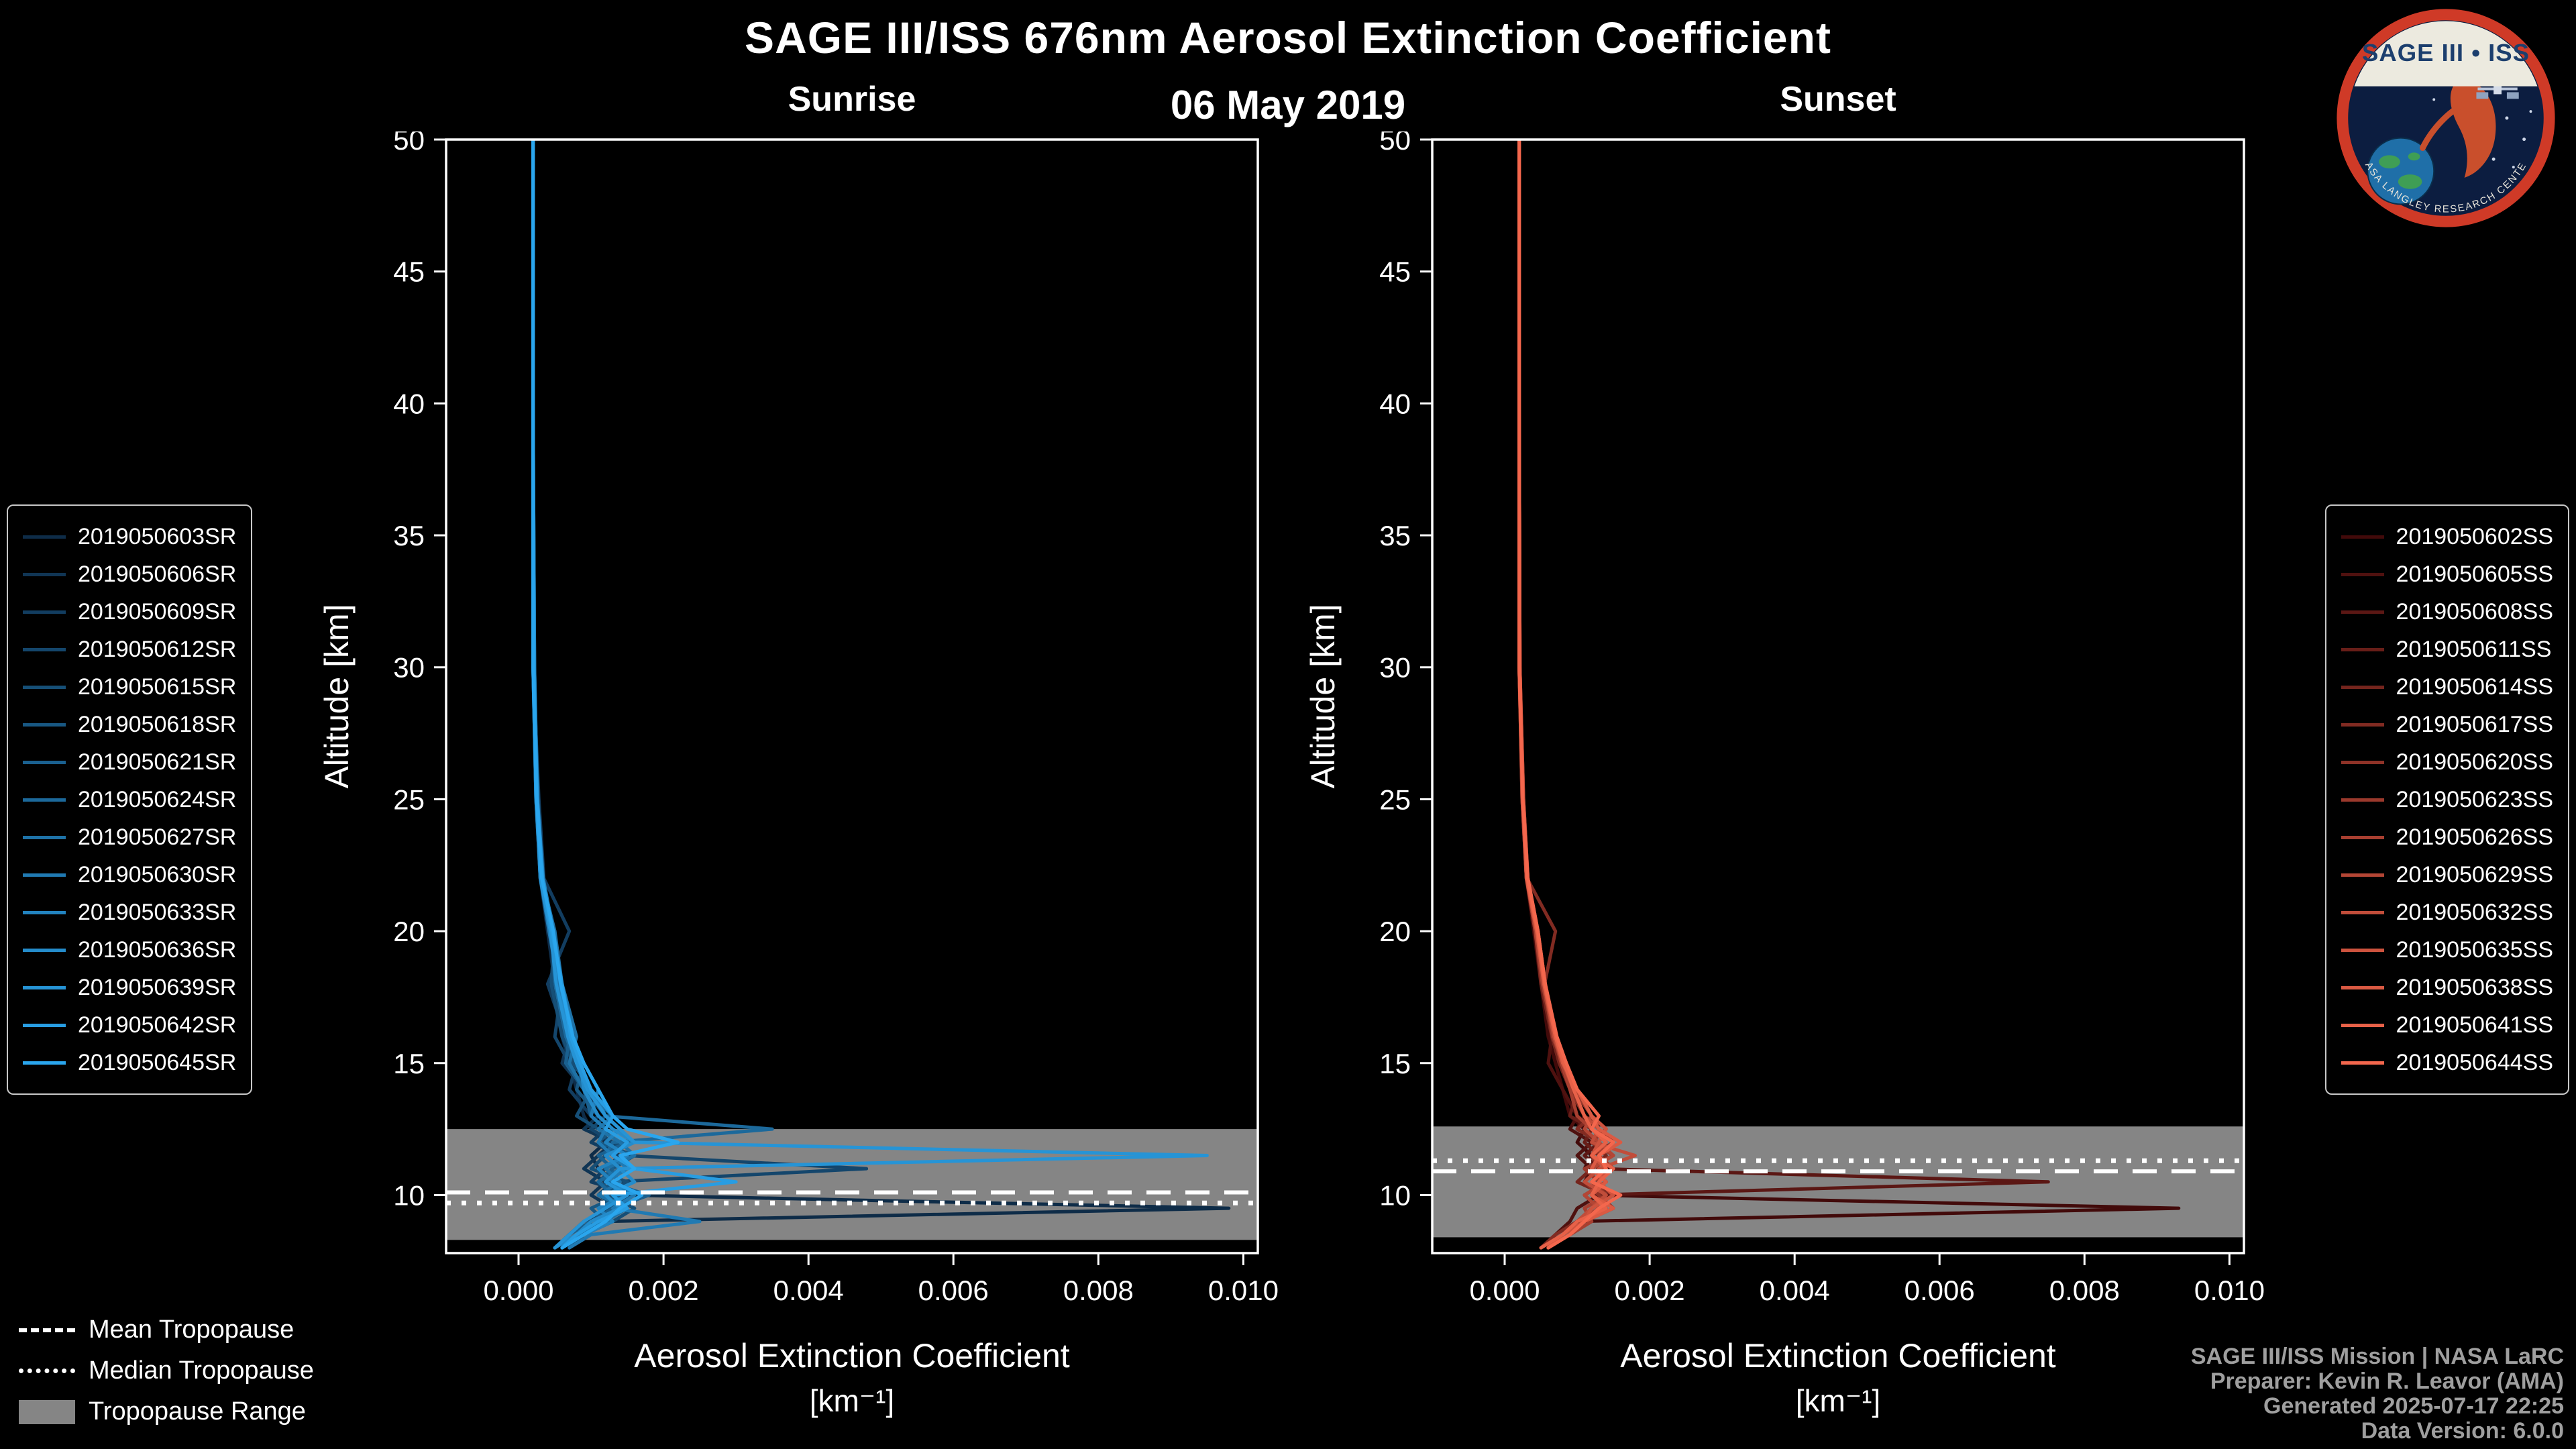  What do you see at coordinates (2474, 837) in the screenshot?
I see `legend-label: 2019050626SS` at bounding box center [2474, 837].